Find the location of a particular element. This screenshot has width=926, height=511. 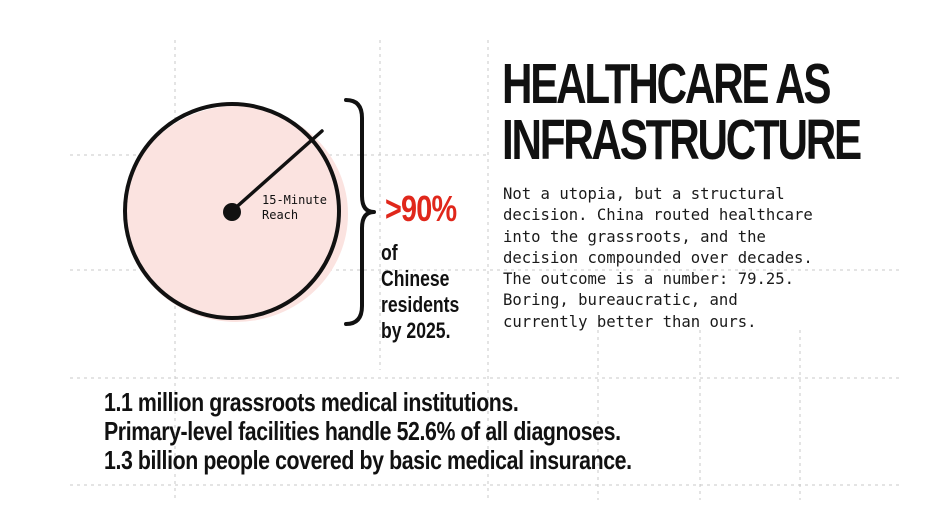

reach-label: 15-Minute Reach is located at coordinates (294, 208).